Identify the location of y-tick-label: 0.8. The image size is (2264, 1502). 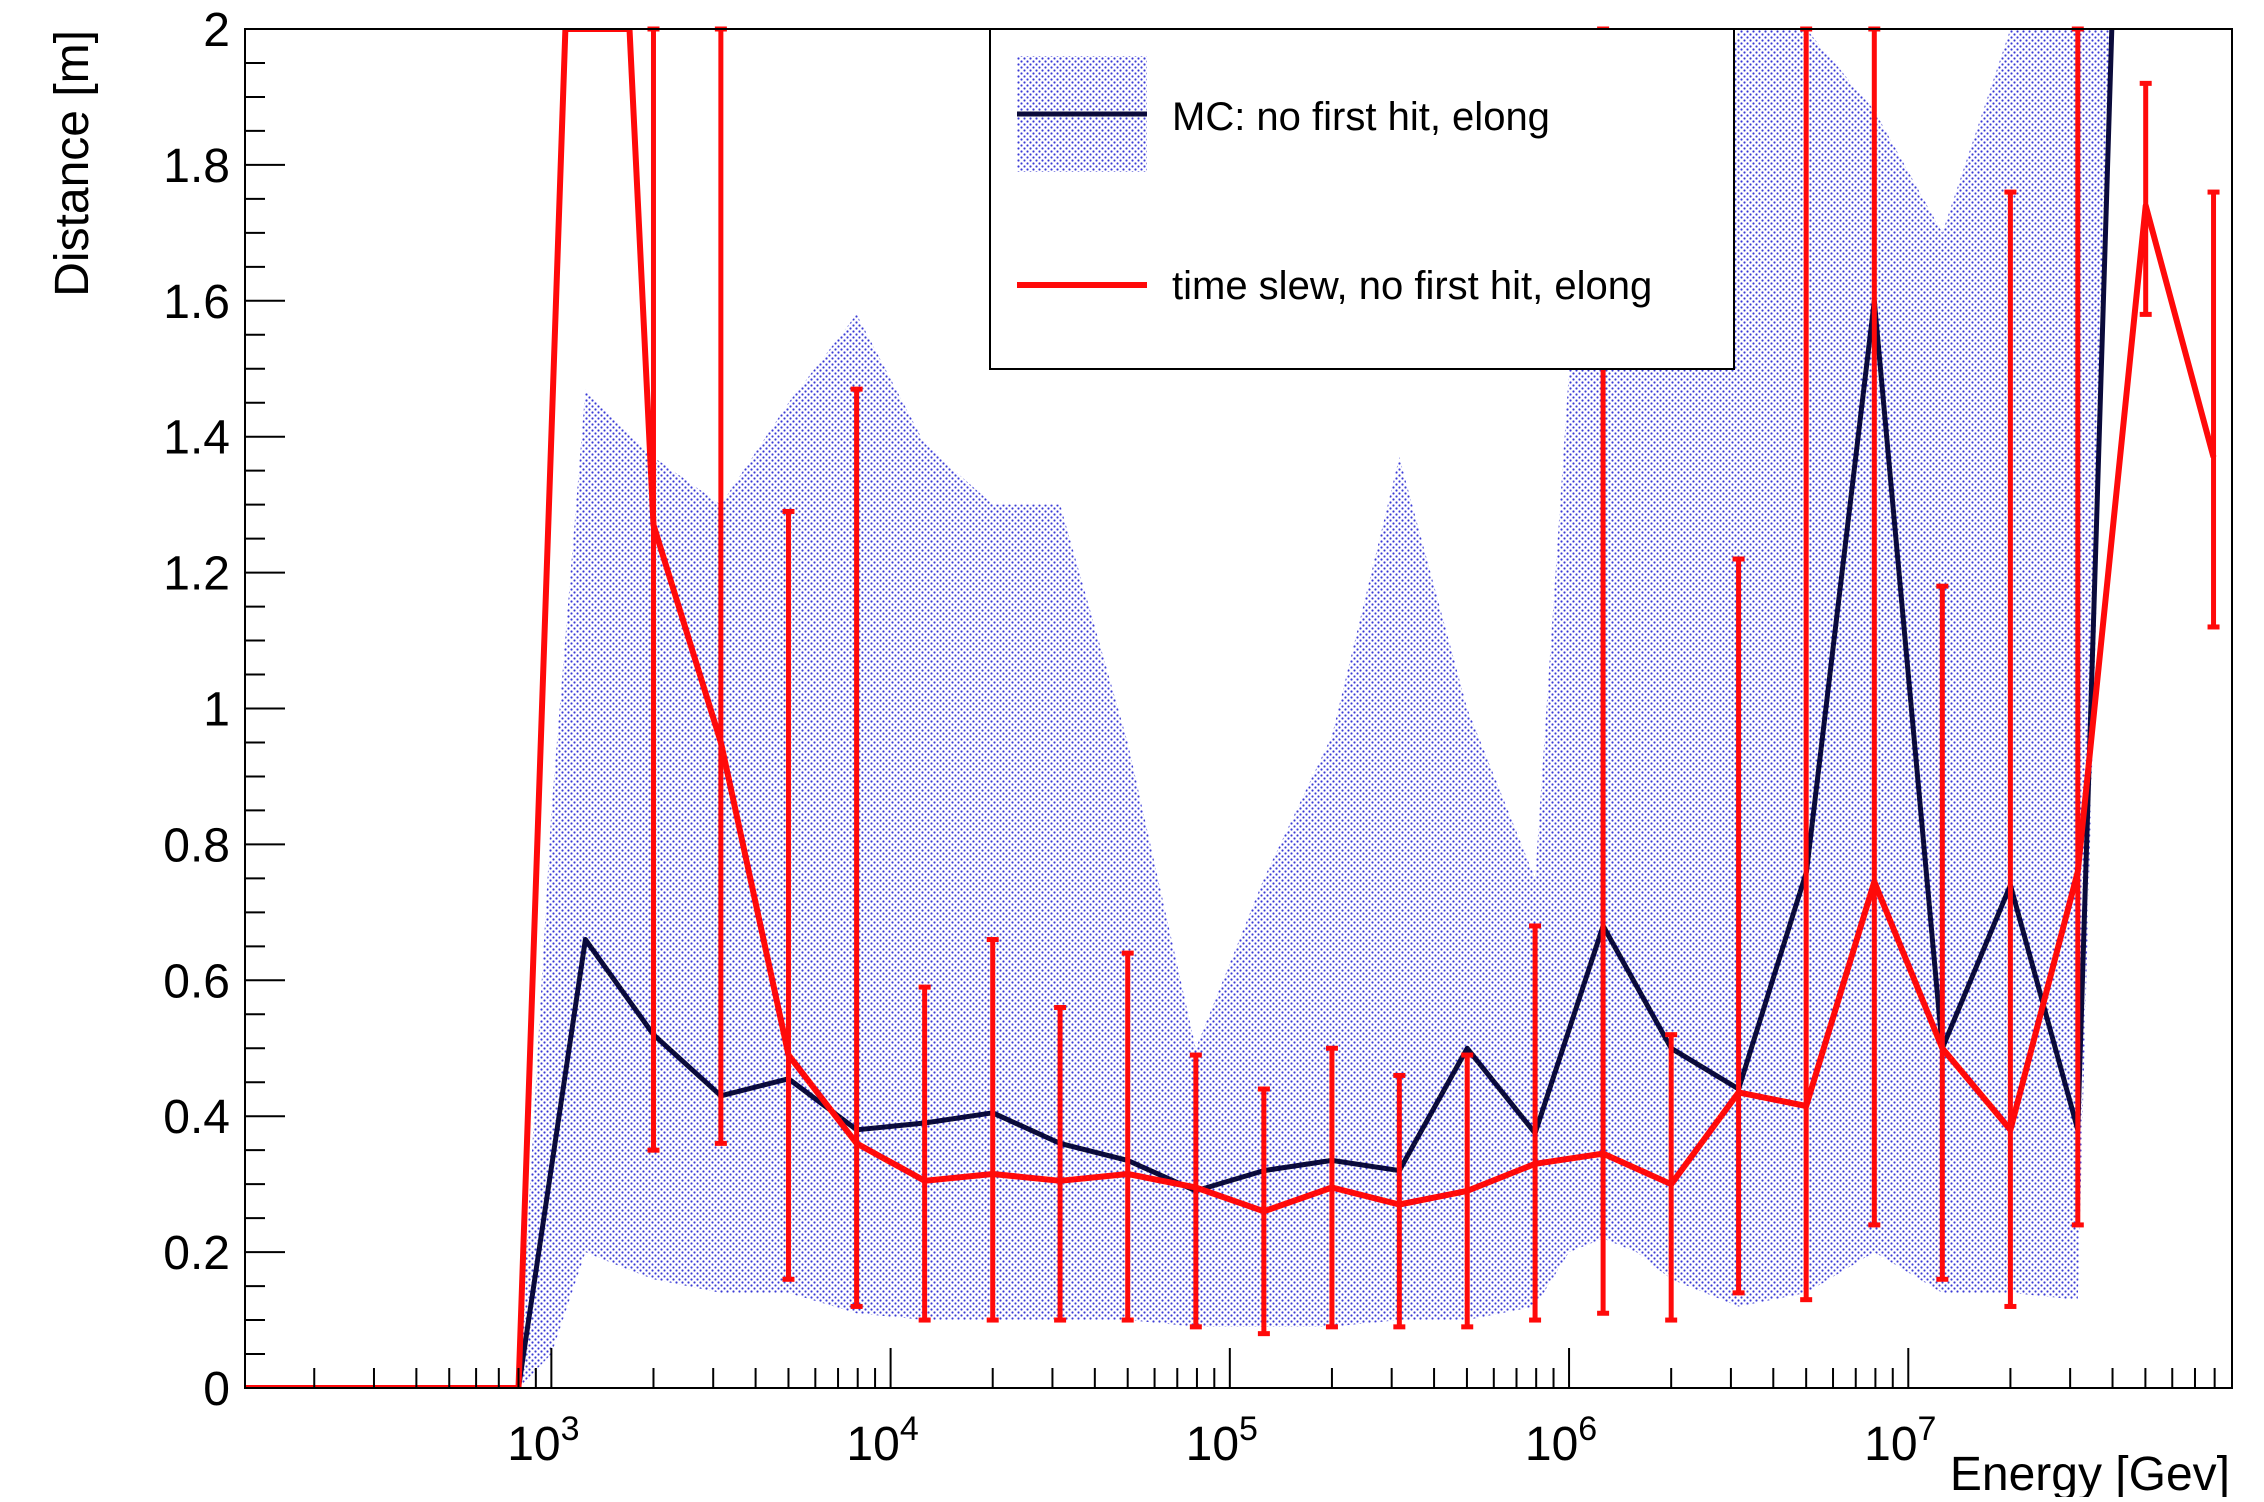
(196, 845).